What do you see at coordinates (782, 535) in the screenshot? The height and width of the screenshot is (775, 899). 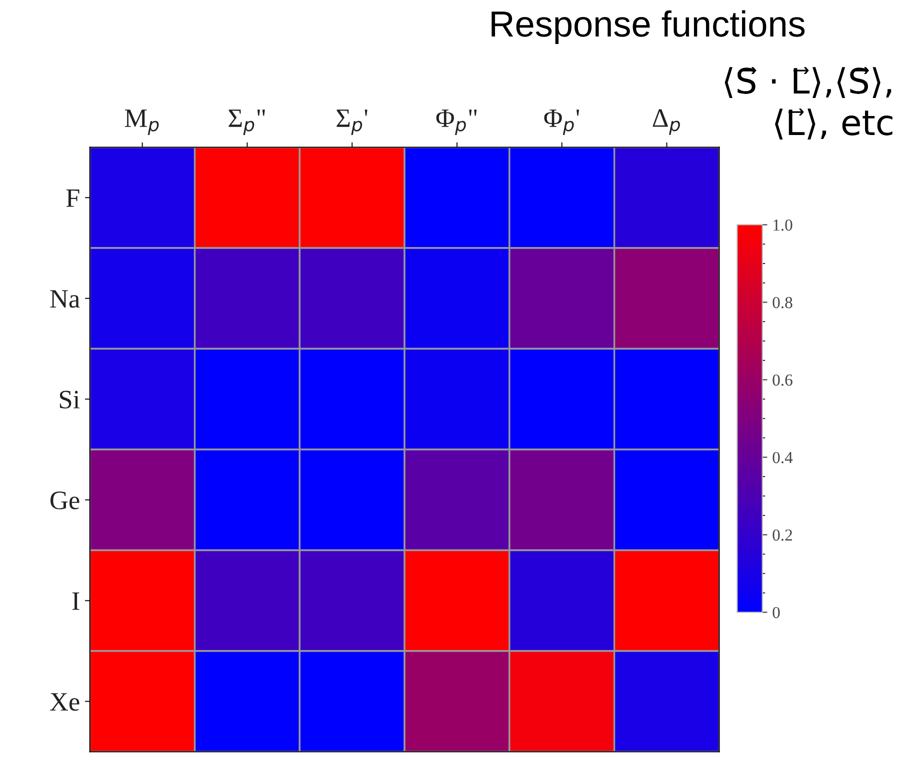 I see `color-bar-label: 0.2` at bounding box center [782, 535].